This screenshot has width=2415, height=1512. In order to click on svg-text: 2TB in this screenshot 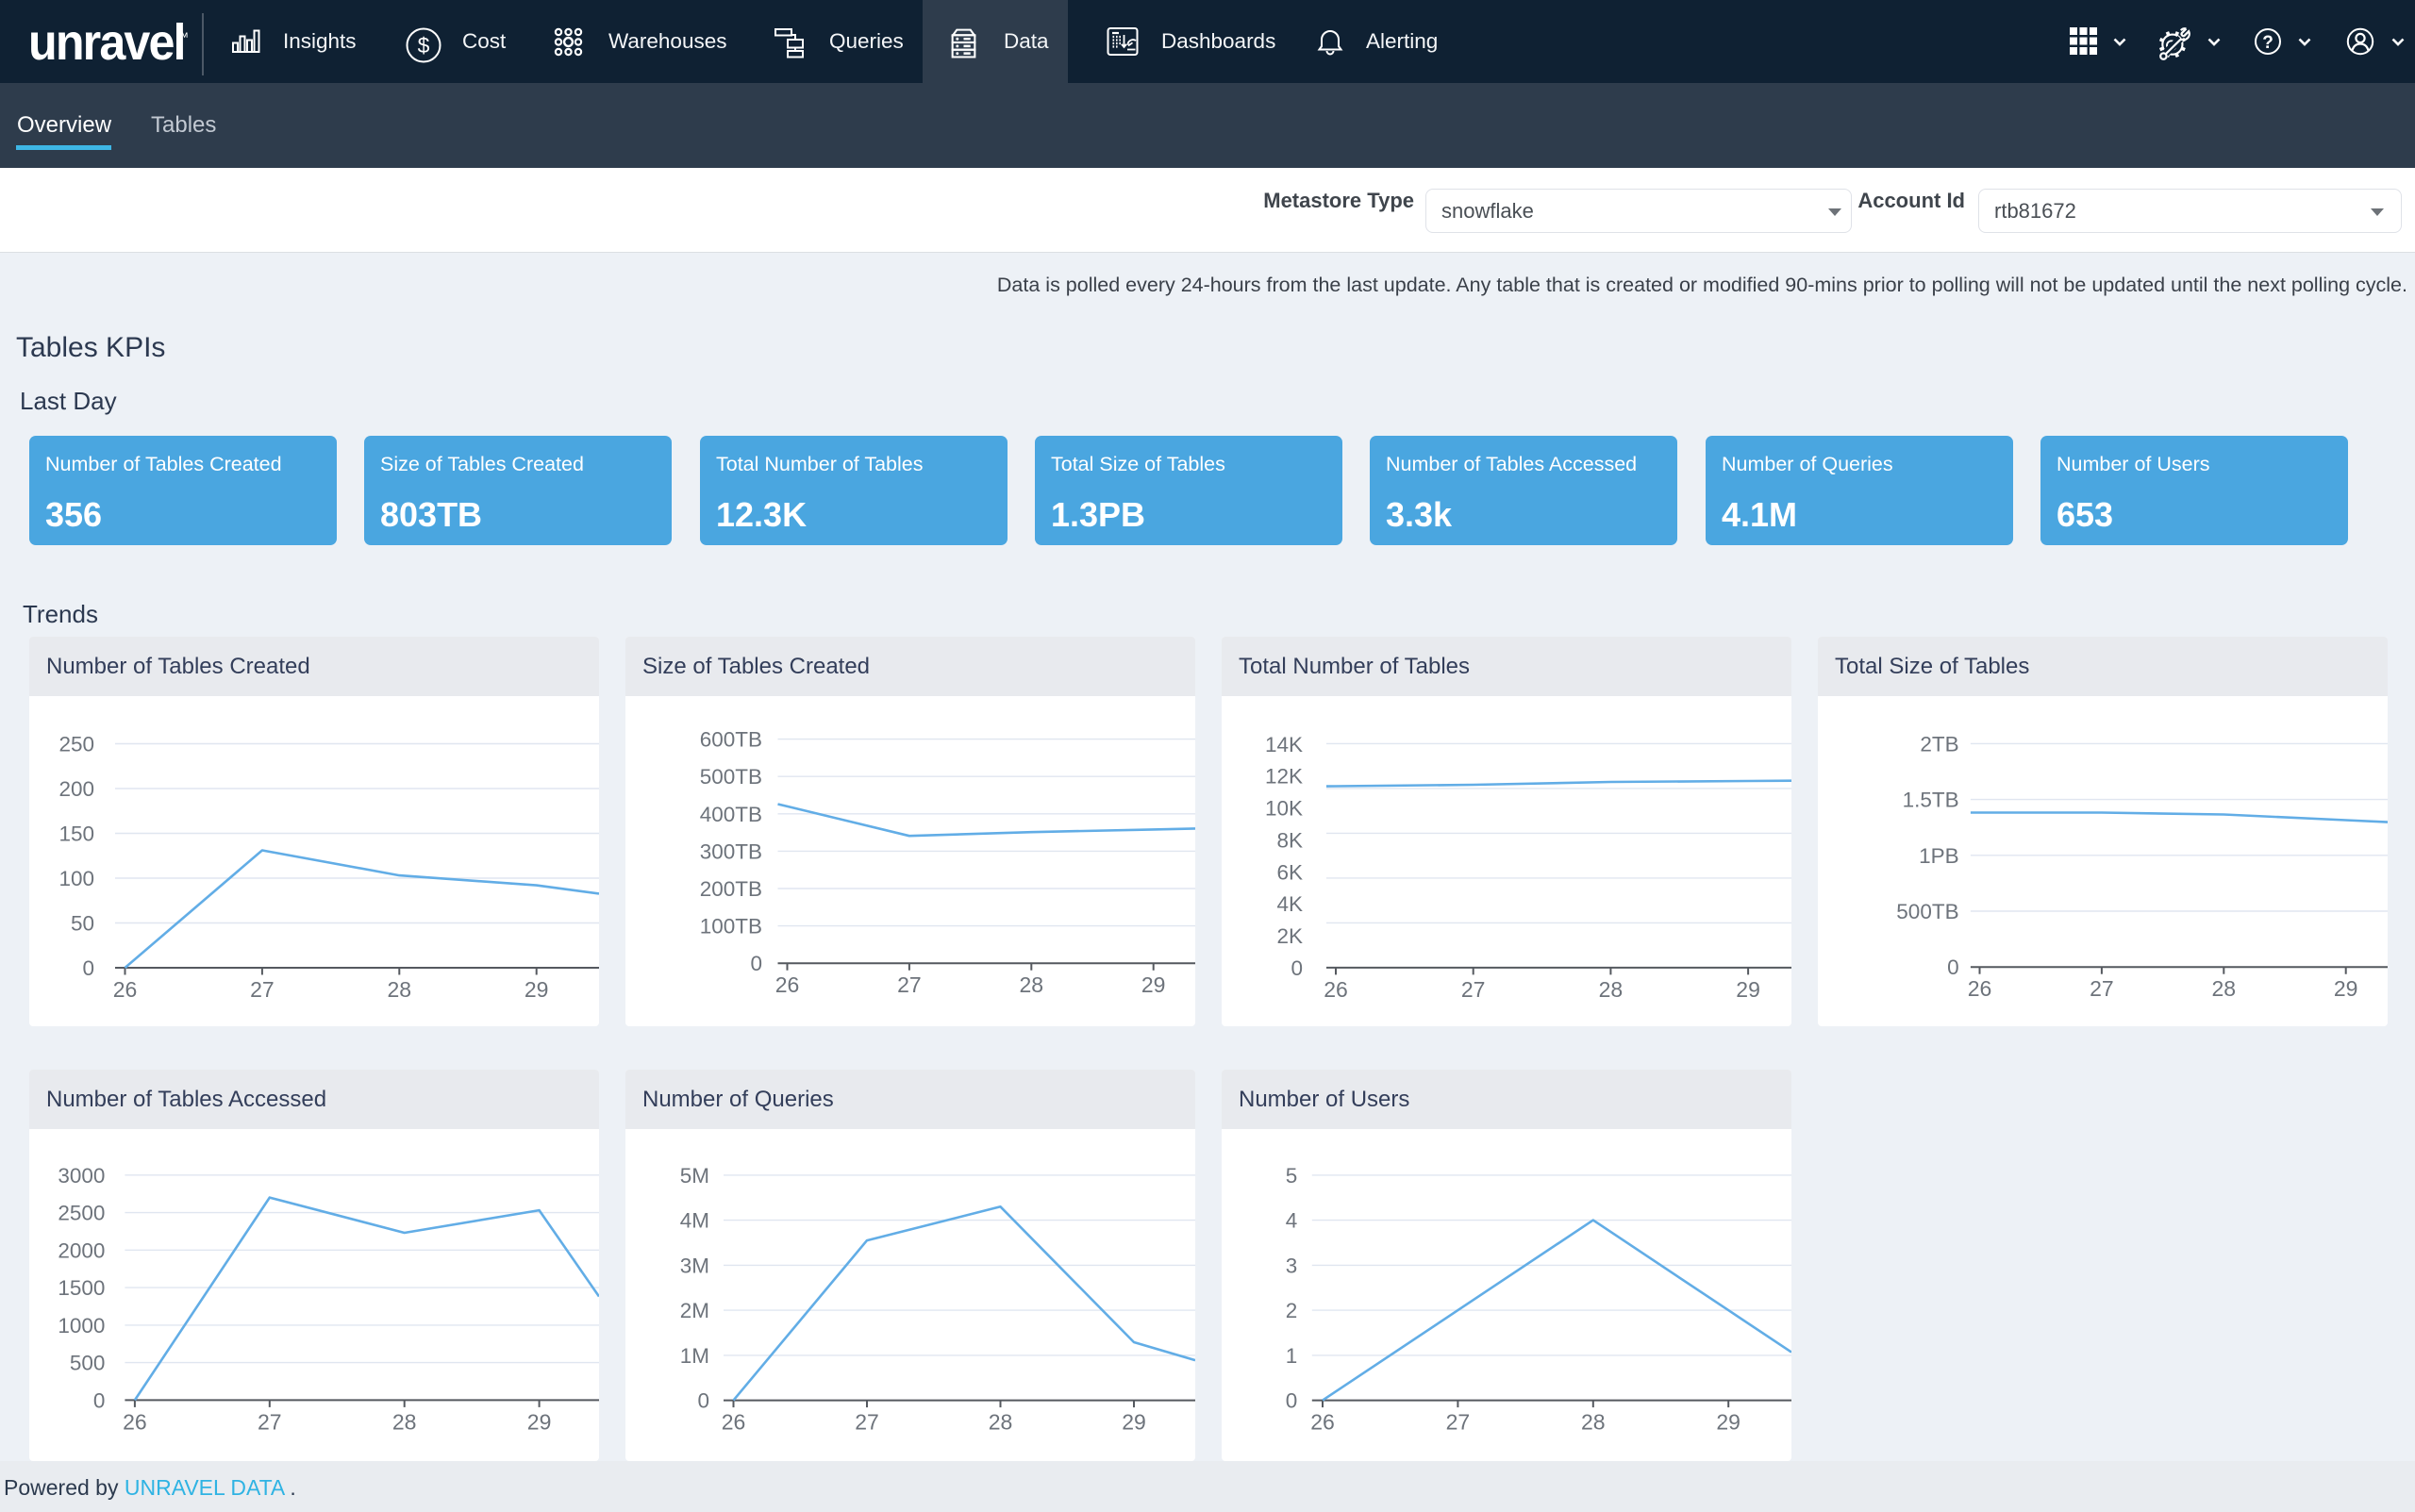, I will do `click(1939, 744)`.